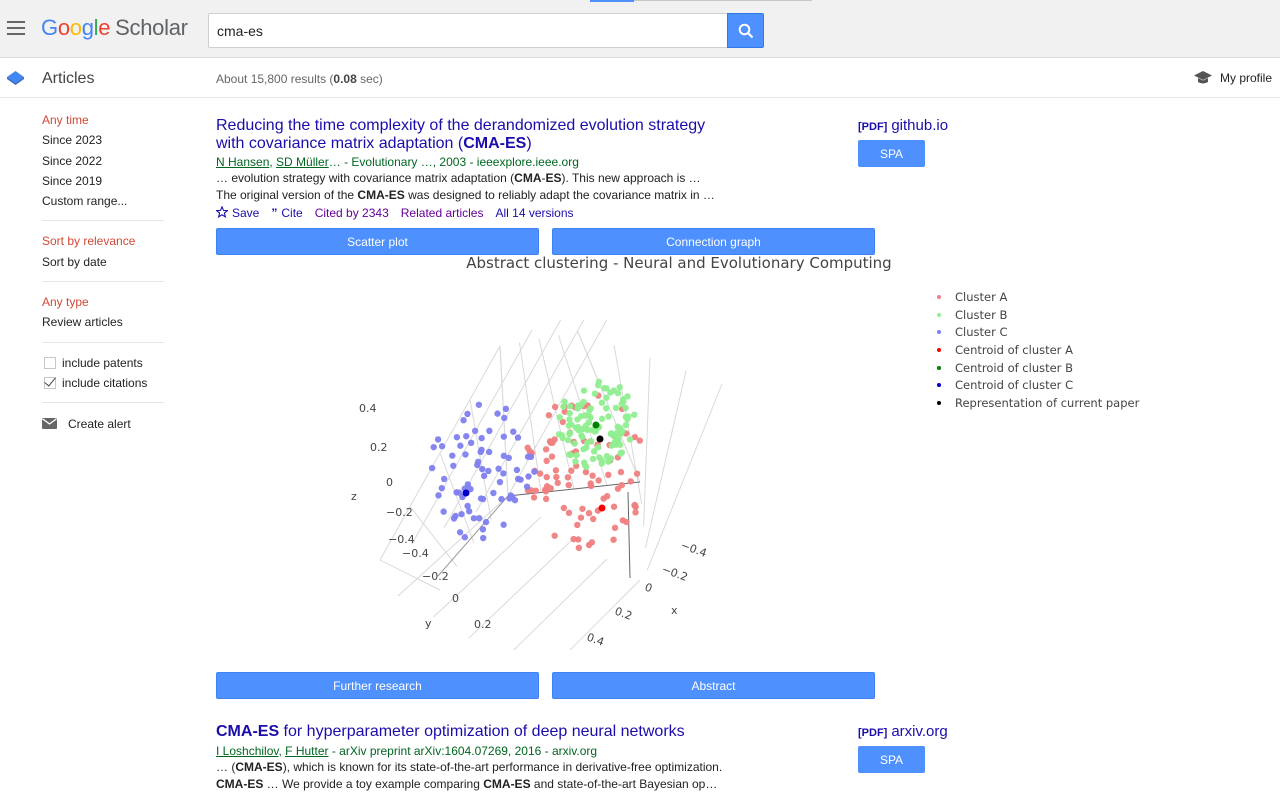 This screenshot has width=1280, height=800. I want to click on filter-since-2019: Since 2019, so click(72, 180).